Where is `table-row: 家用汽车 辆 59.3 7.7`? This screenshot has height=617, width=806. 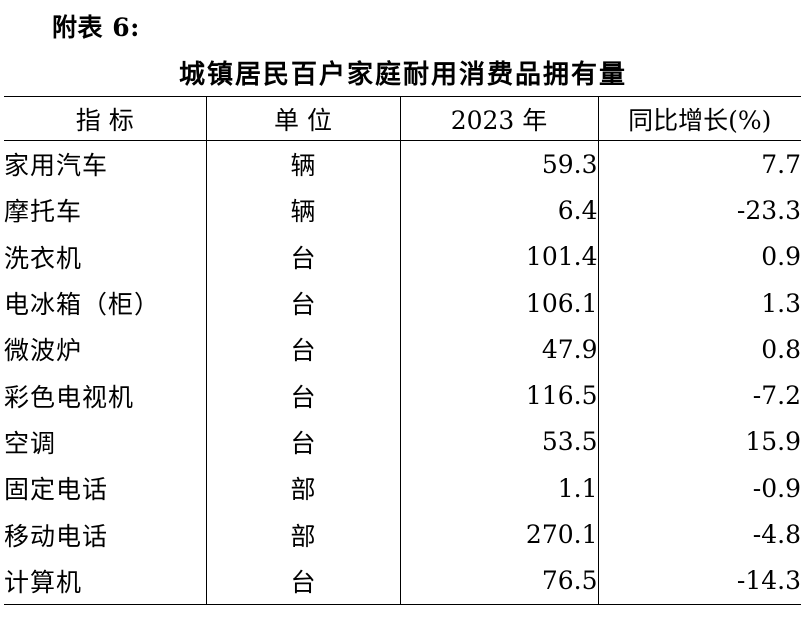 table-row: 家用汽车 辆 59.3 7.7 is located at coordinates (402, 164).